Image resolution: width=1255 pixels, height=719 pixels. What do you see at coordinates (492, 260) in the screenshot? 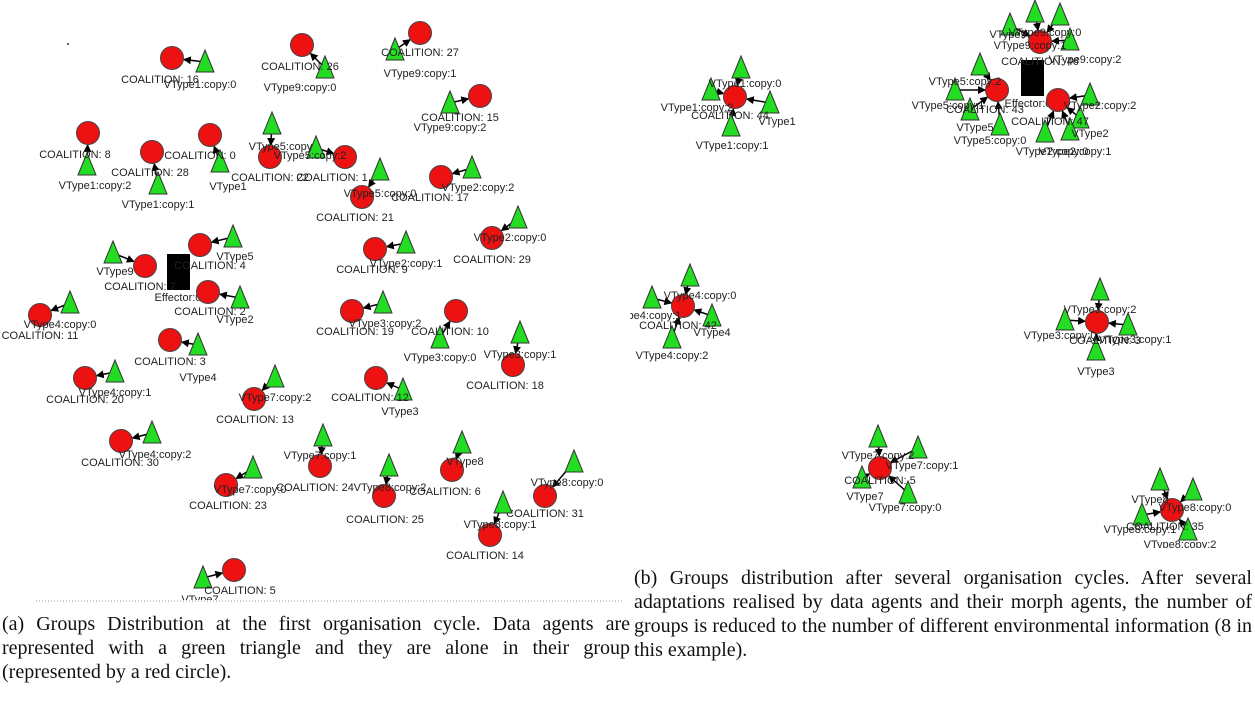
I see `node-label: COALITION: 29` at bounding box center [492, 260].